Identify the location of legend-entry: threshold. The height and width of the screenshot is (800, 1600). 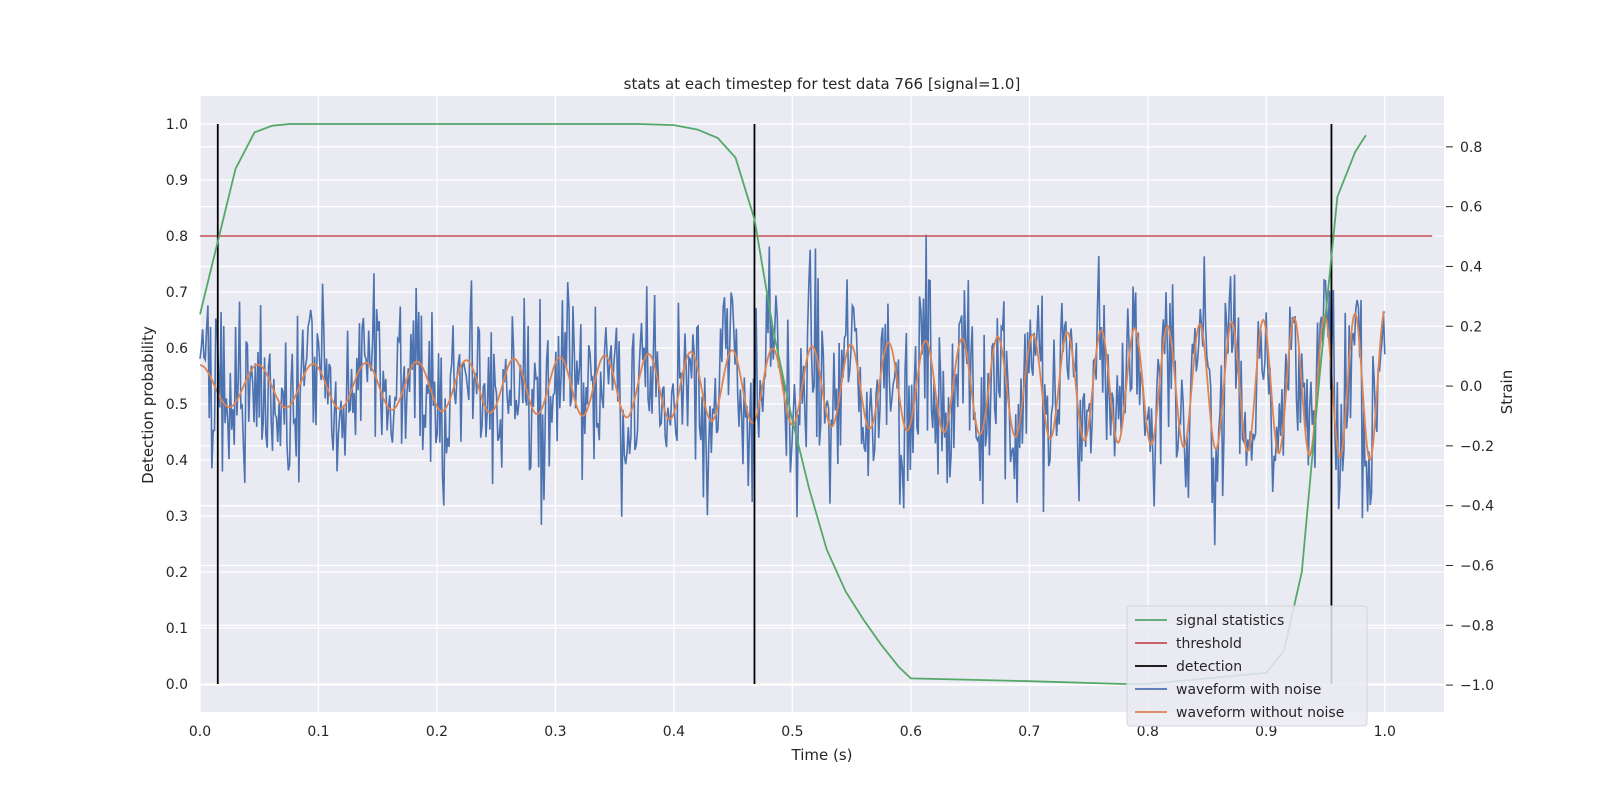
(1209, 644).